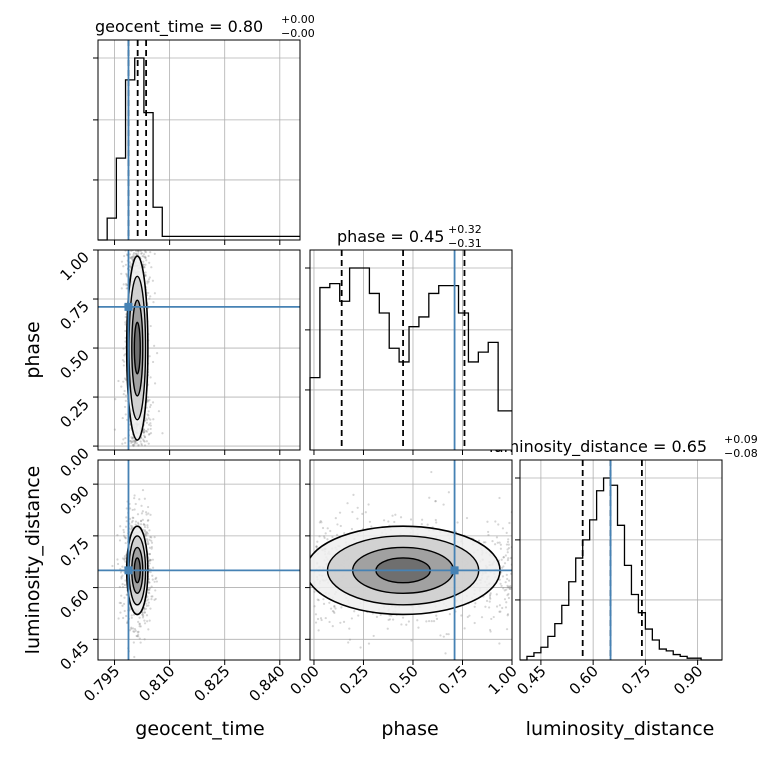 This screenshot has width=760, height=760. What do you see at coordinates (74, 266) in the screenshot?
I see `tick-label-y-phase: 1.00` at bounding box center [74, 266].